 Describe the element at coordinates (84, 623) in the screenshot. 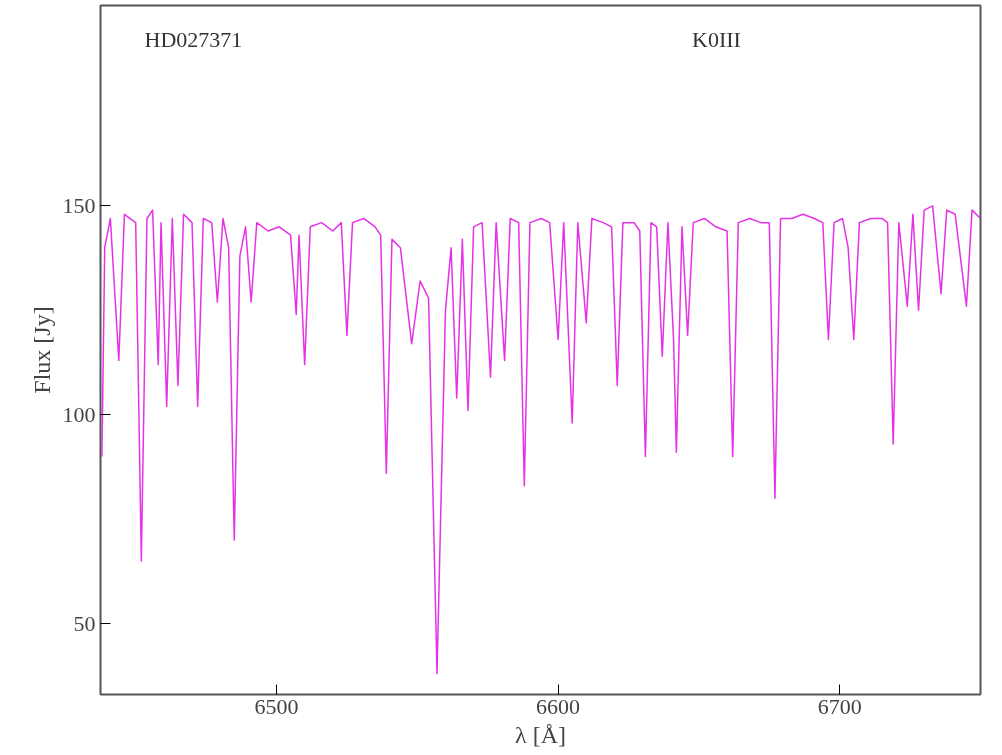

I see `y-tick-label: 50` at that location.